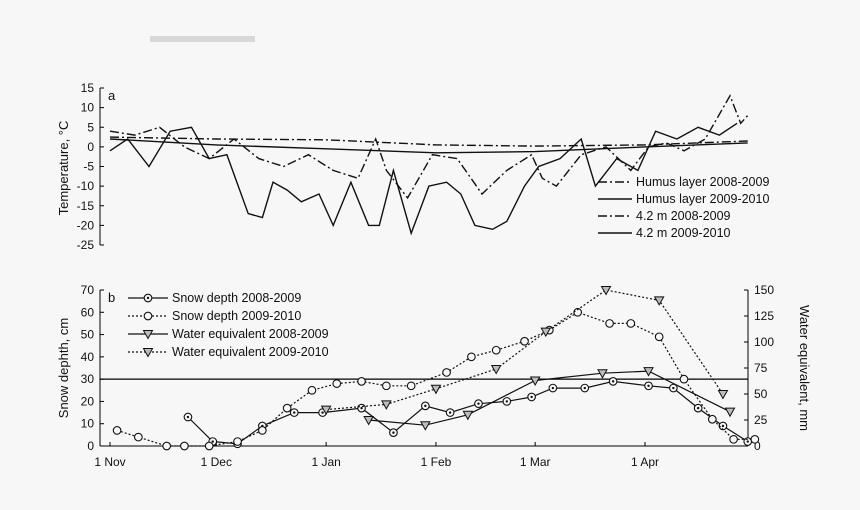  Describe the element at coordinates (148, 298) in the screenshot. I see `legend-marker-snow-depth-2008-2009-dot` at that location.